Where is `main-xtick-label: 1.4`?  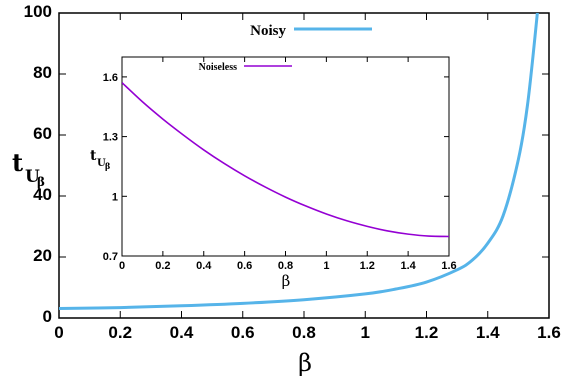
main-xtick-label: 1.4 is located at coordinates (488, 332).